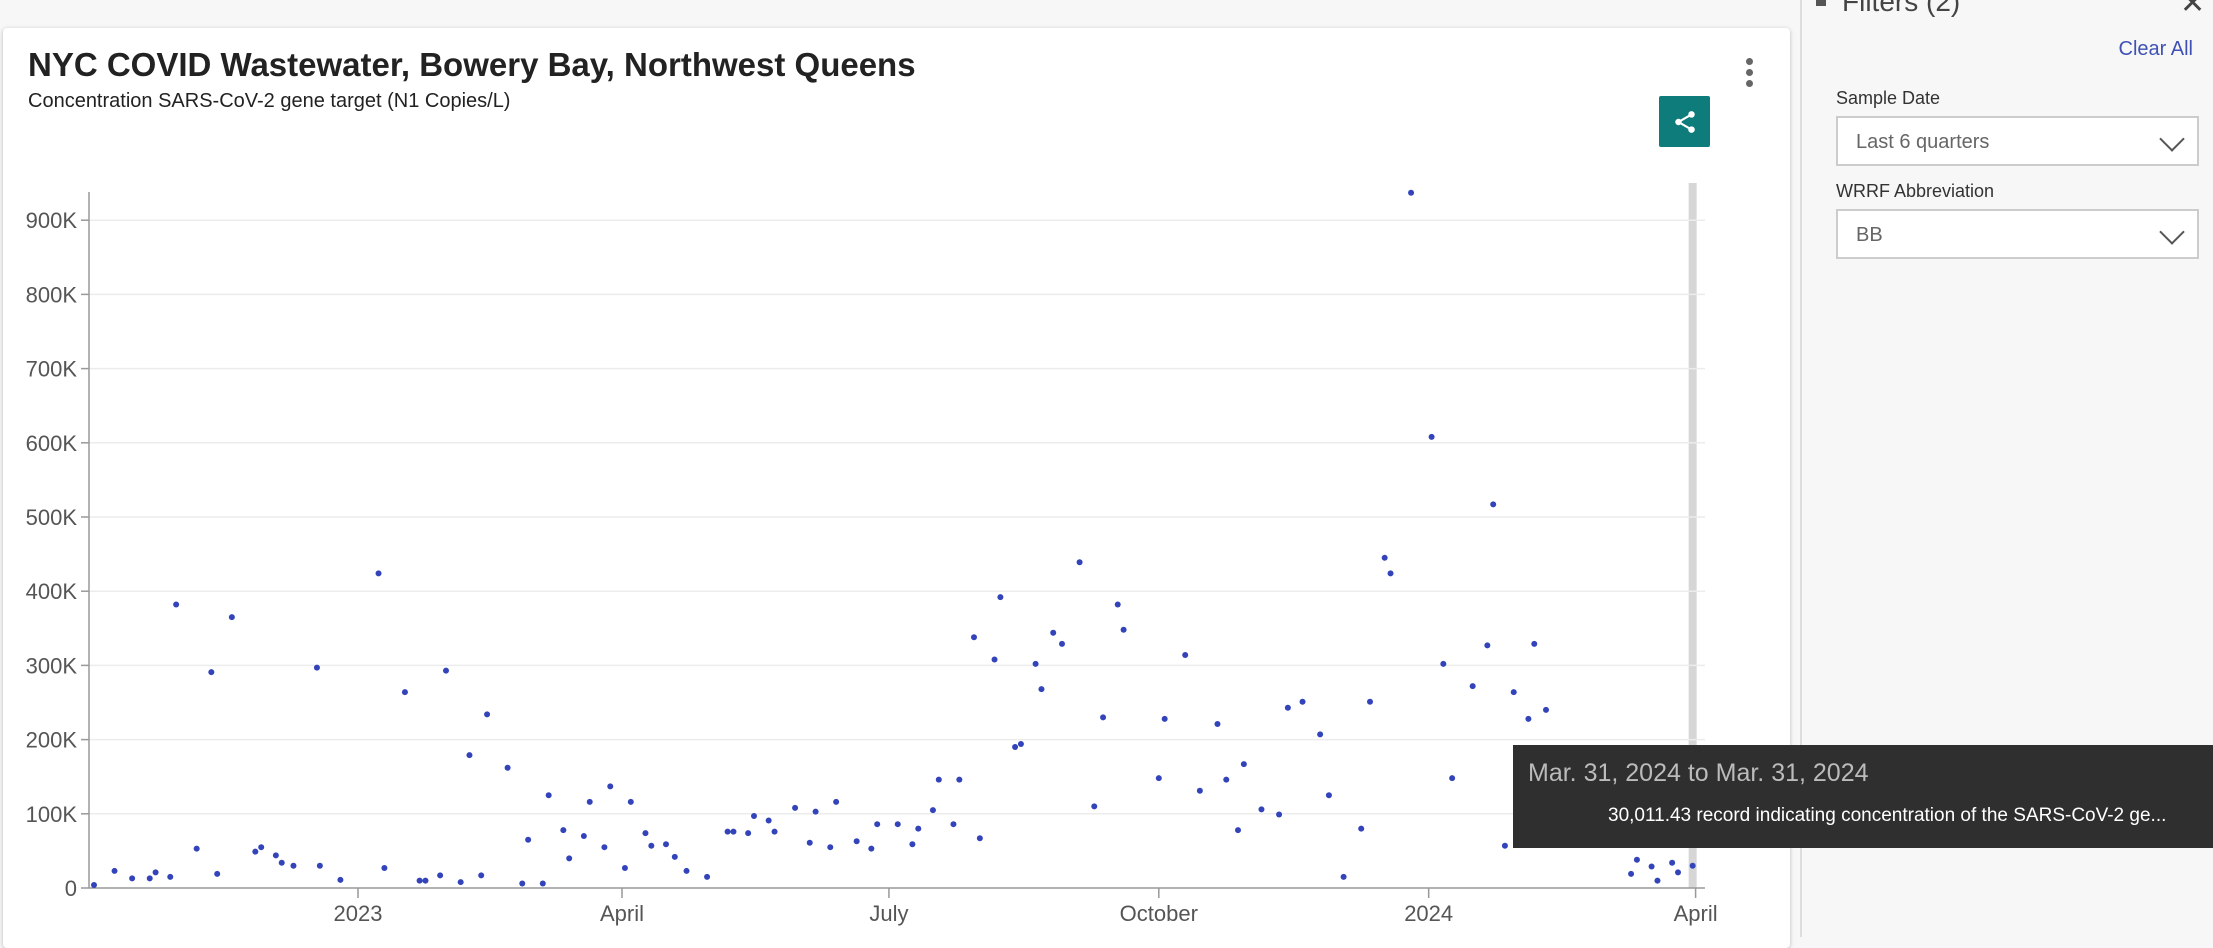 The image size is (2213, 948). I want to click on y-tick-label: 800K, so click(52, 294).